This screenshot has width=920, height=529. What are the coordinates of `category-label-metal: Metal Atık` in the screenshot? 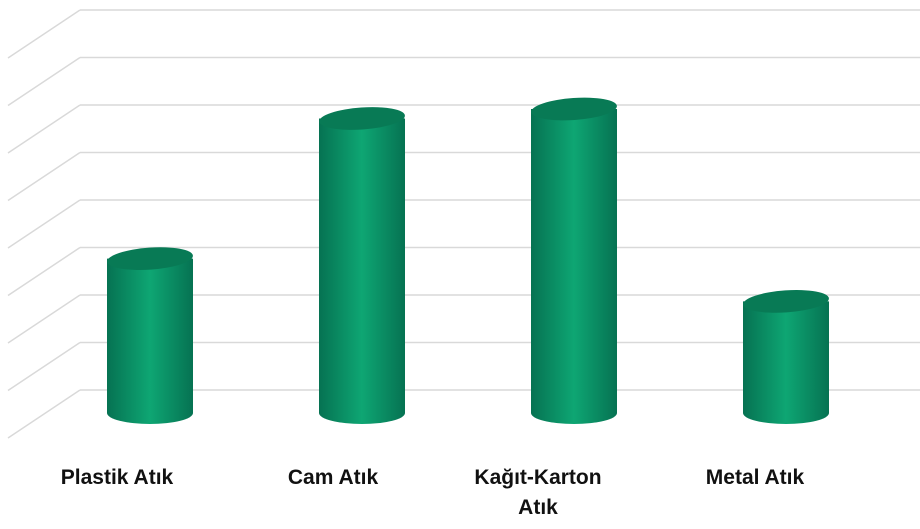 It's located at (755, 477).